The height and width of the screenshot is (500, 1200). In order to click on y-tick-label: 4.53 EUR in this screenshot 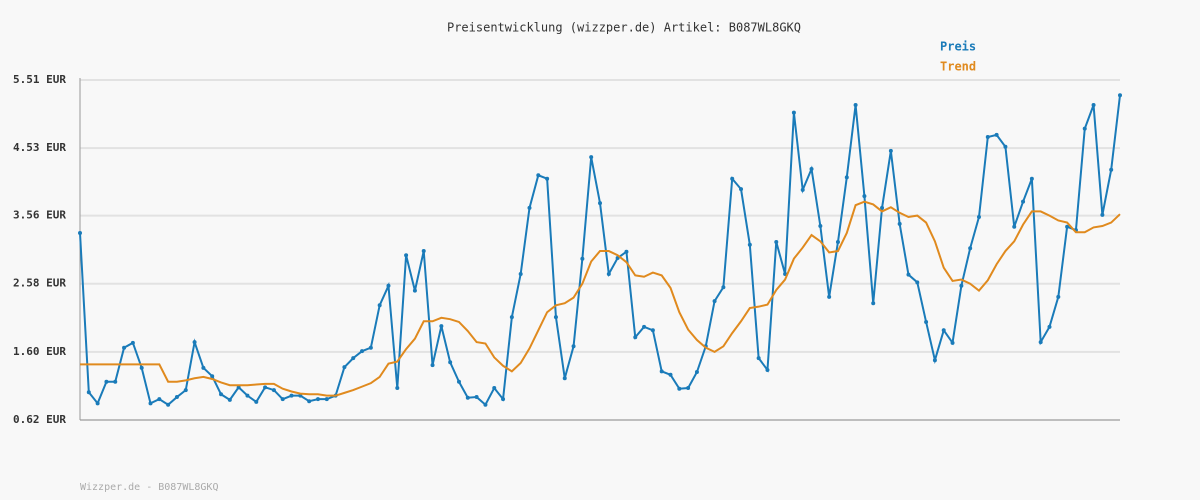, I will do `click(39, 147)`.